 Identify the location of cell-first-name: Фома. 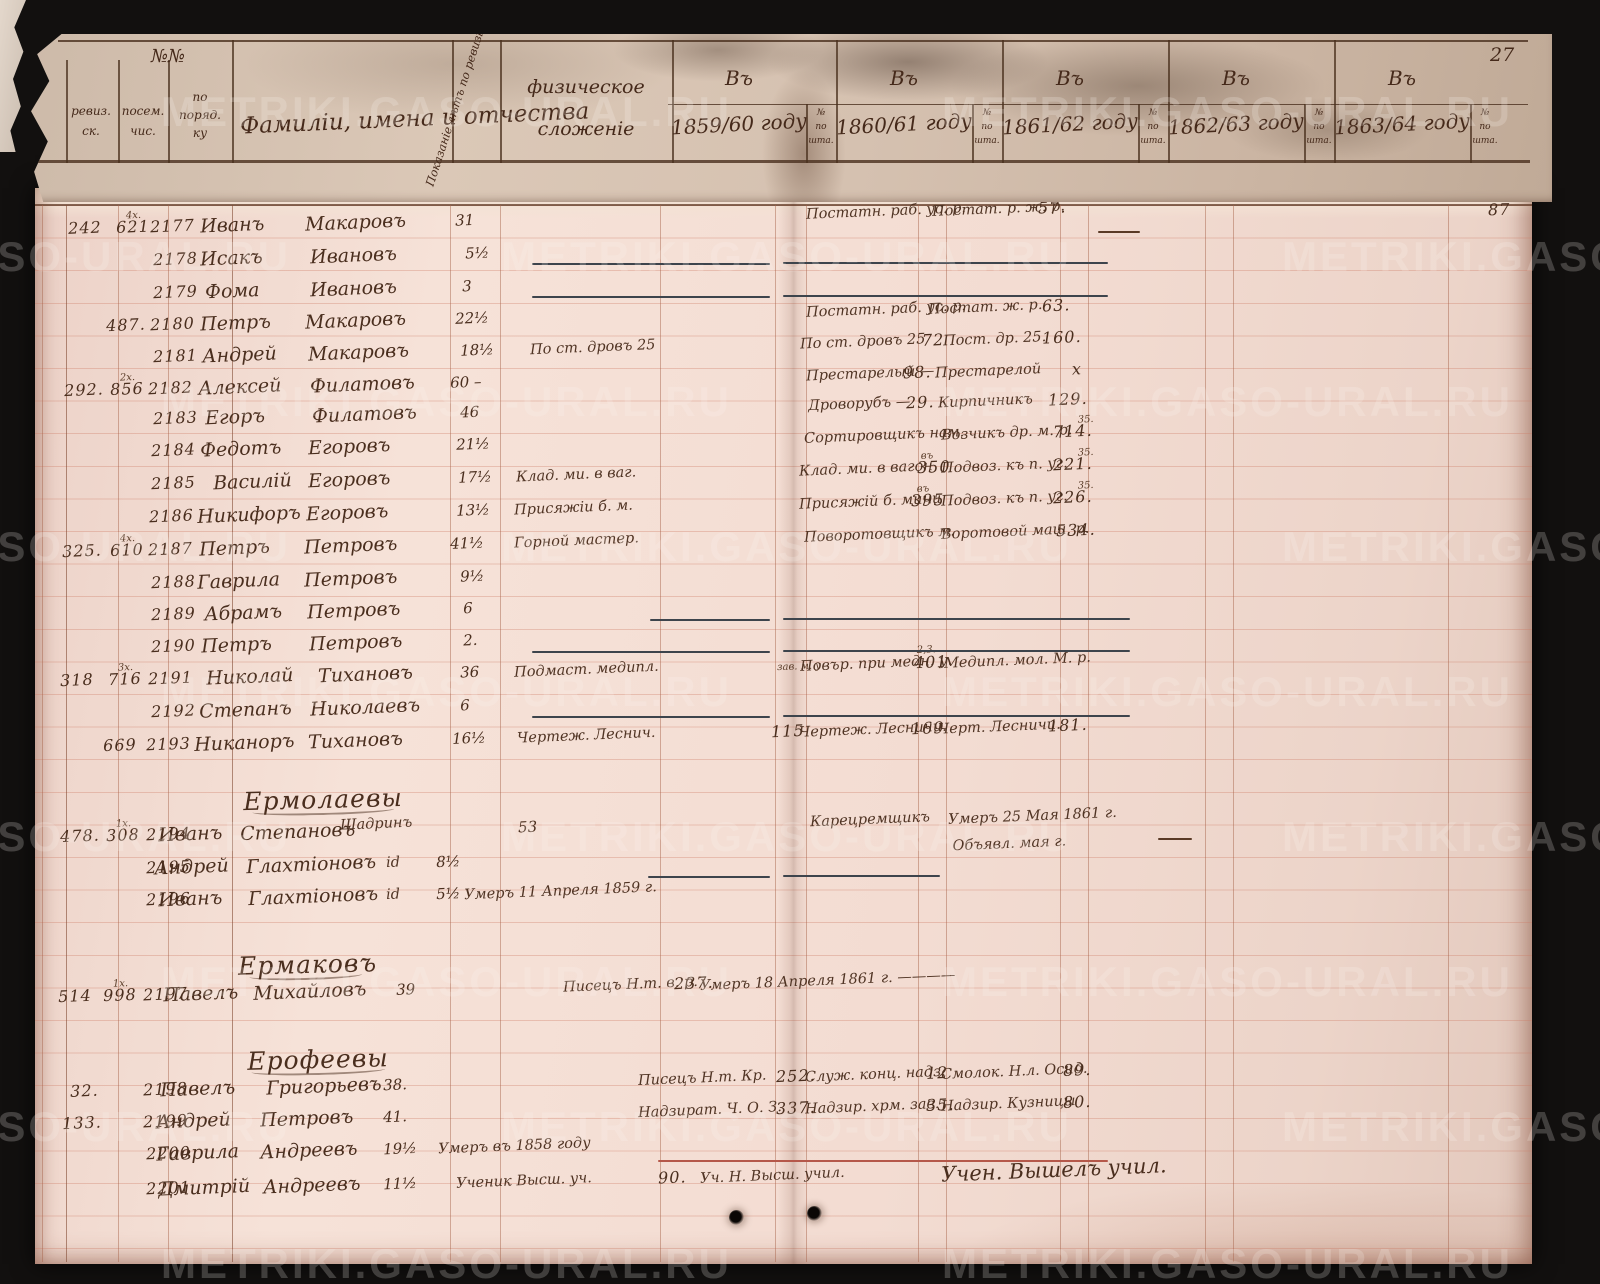
(232, 291).